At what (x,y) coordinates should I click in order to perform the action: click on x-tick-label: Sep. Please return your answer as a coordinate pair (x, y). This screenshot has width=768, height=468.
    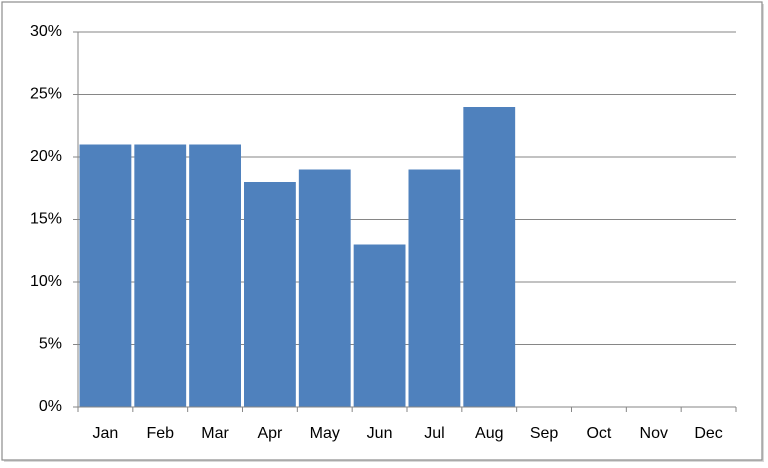
    Looking at the image, I should click on (544, 433).